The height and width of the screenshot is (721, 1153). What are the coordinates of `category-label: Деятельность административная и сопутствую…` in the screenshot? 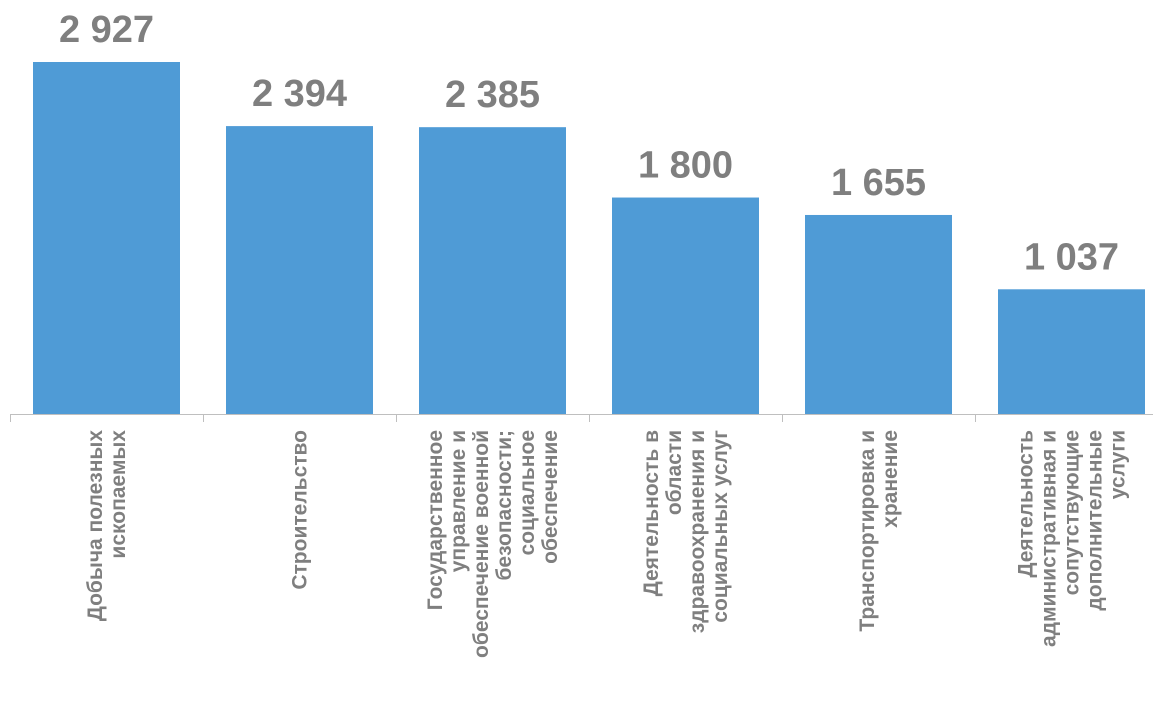 It's located at (1072, 538).